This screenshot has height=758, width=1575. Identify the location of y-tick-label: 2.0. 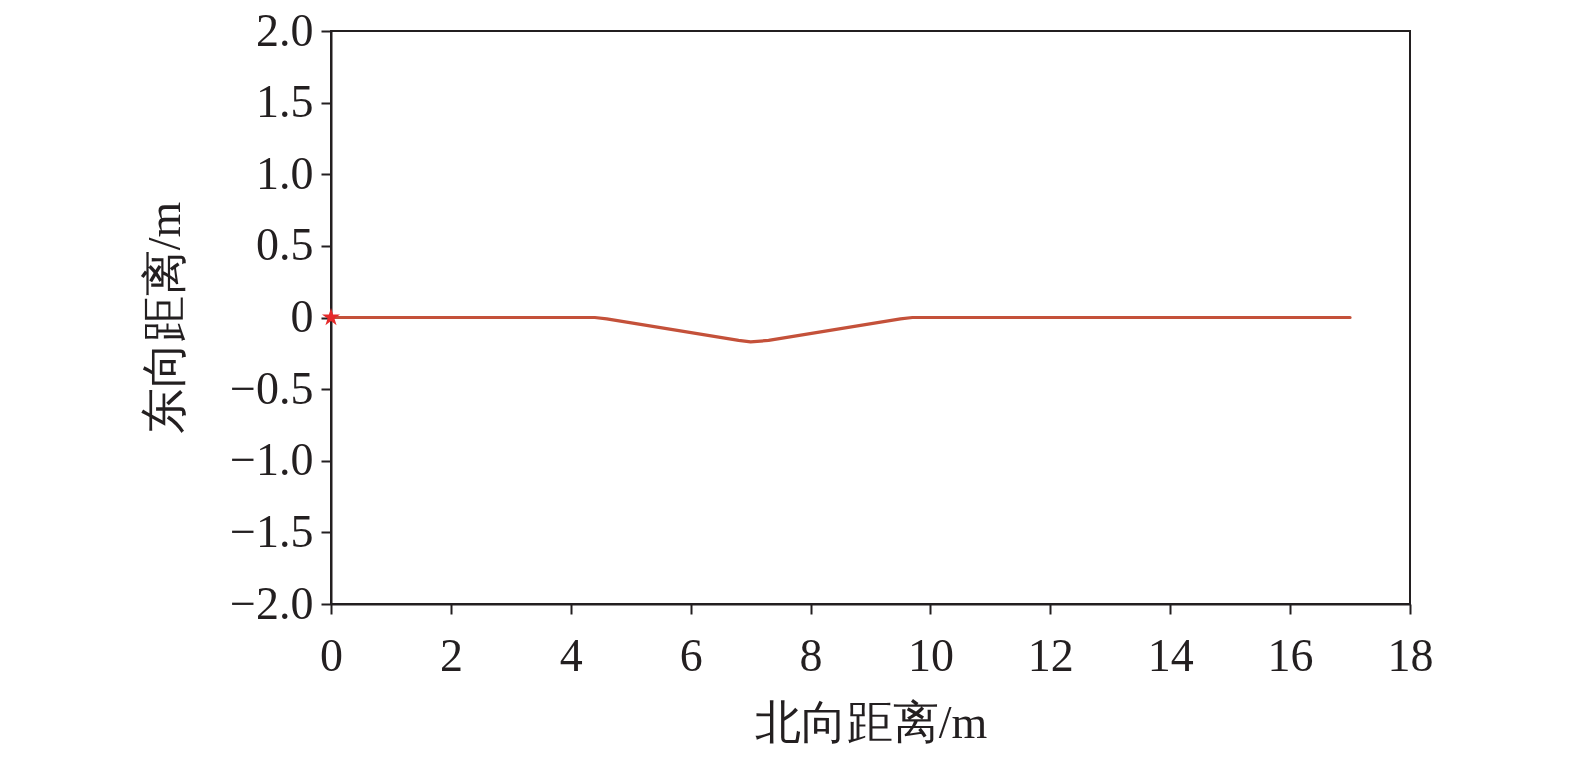
(285, 30).